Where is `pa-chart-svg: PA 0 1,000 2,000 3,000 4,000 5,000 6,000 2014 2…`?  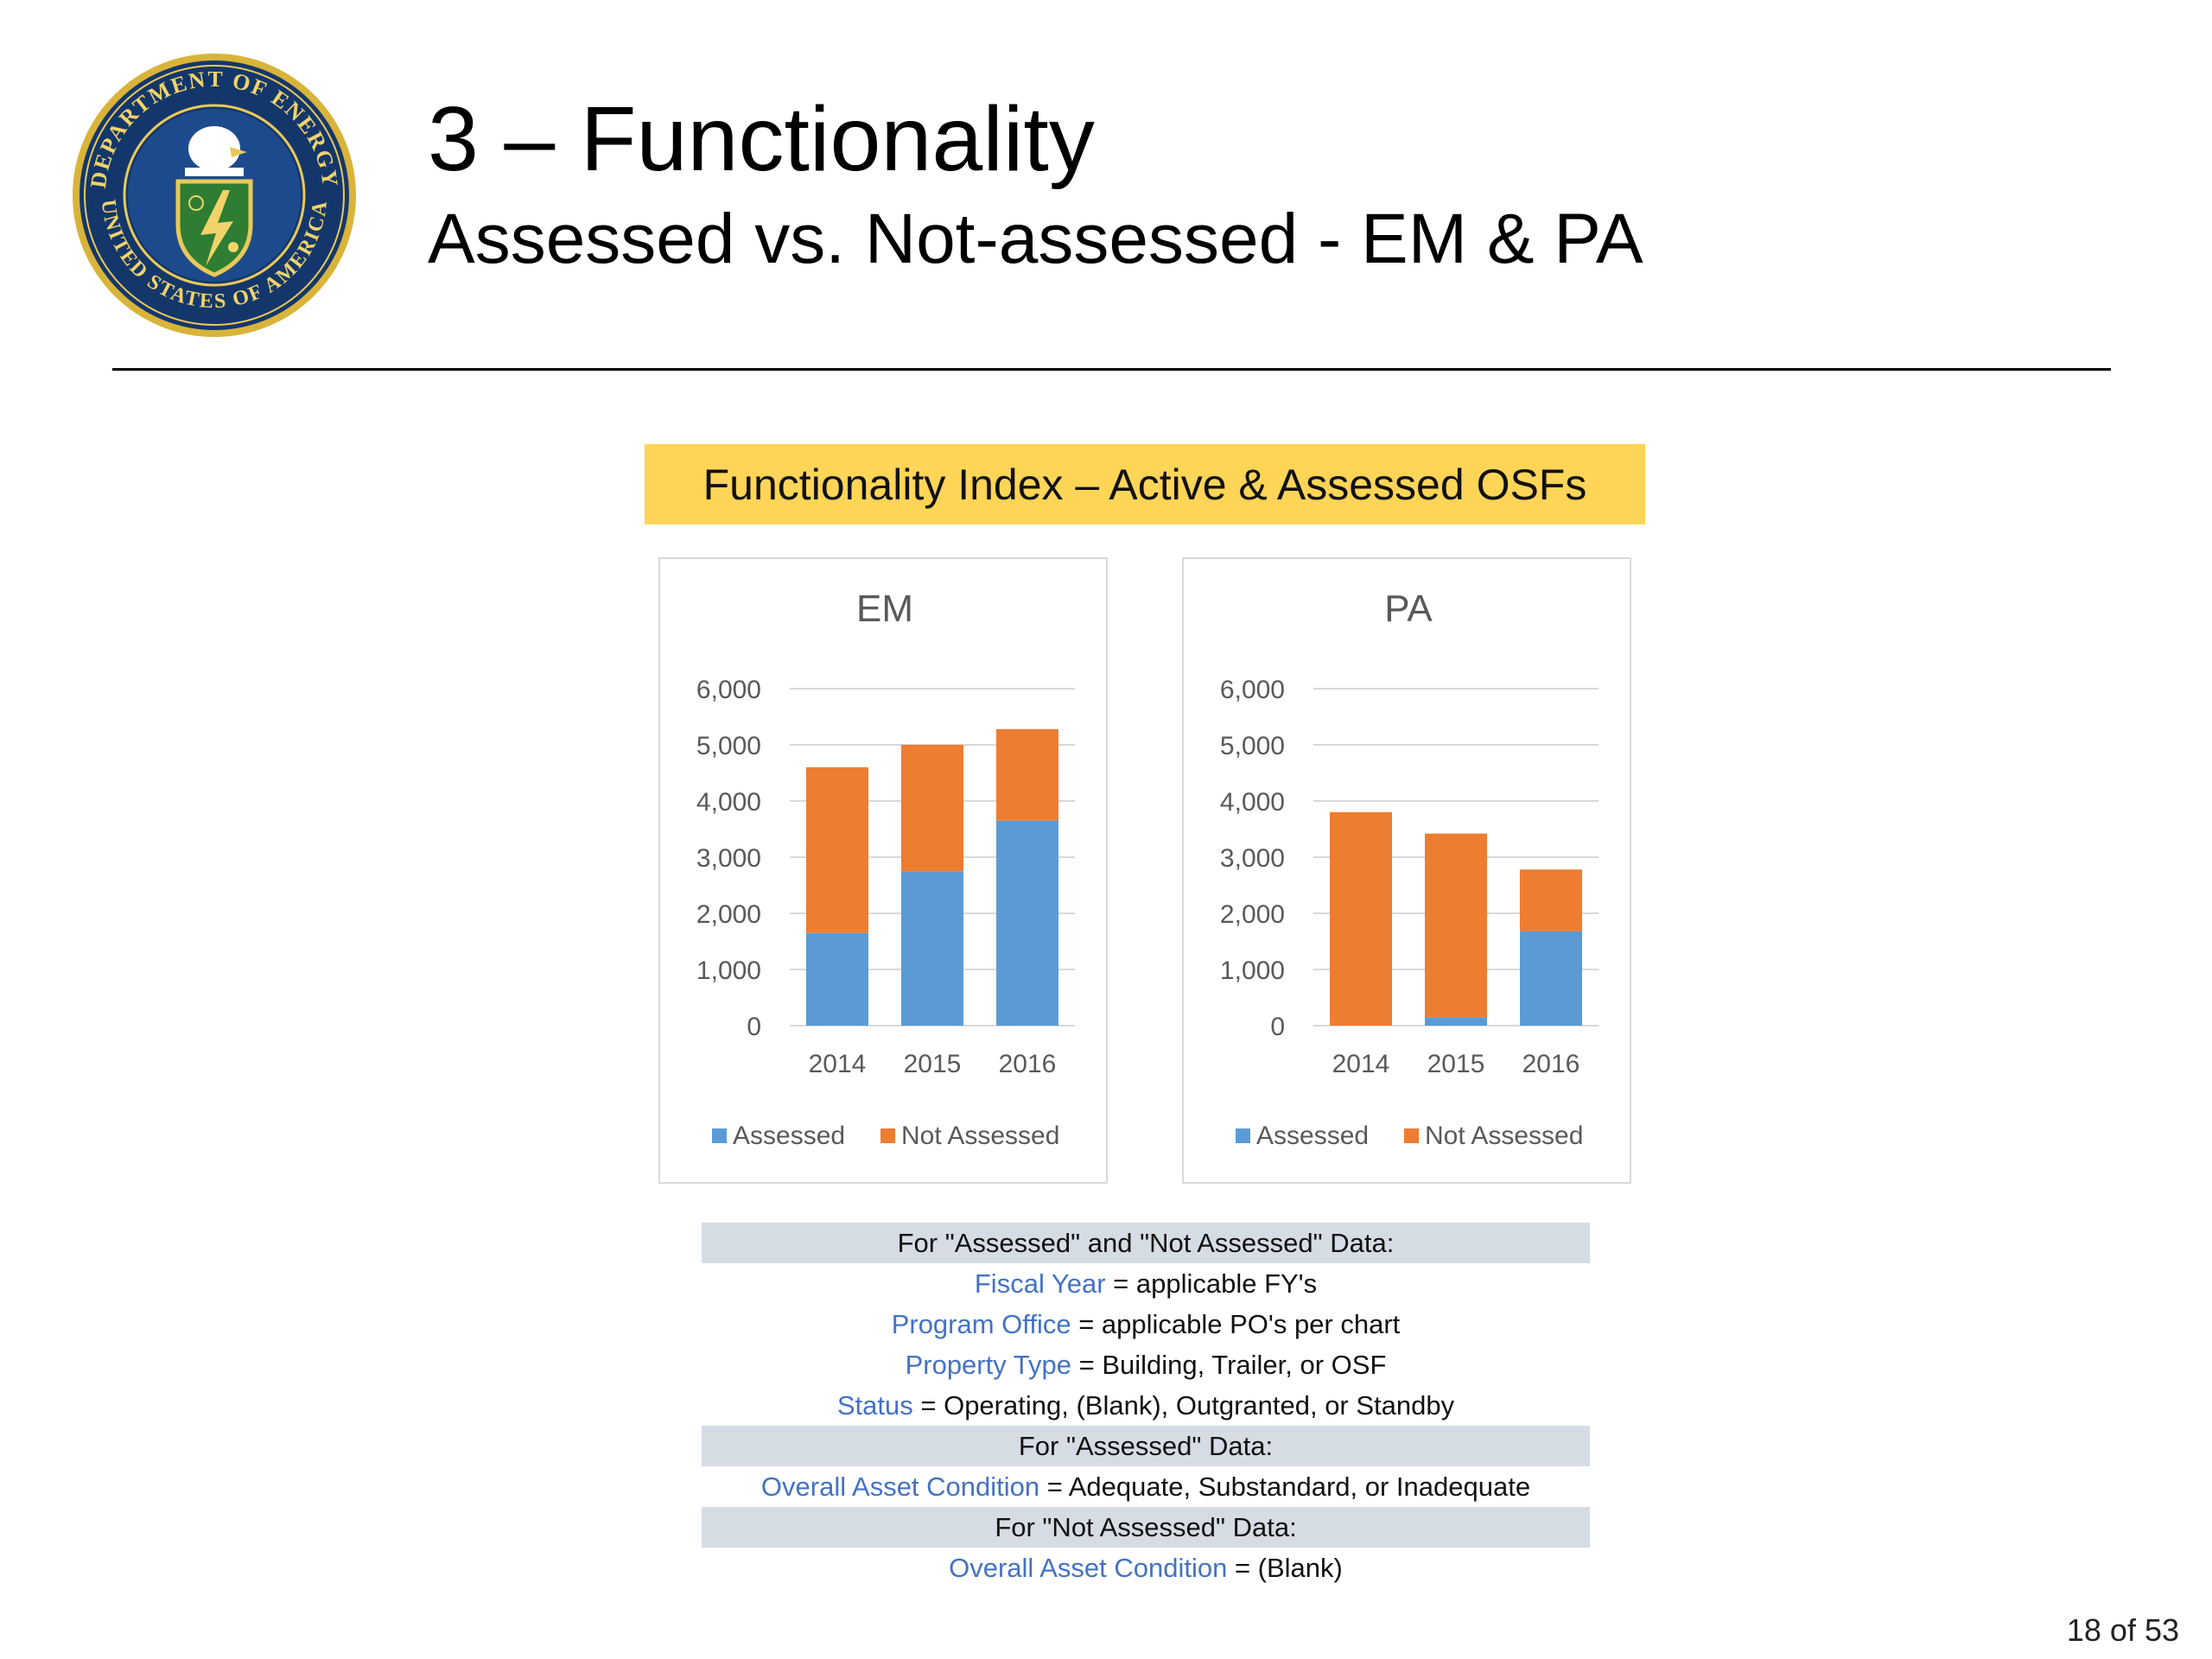
pa-chart-svg: PA 0 1,000 2,000 3,000 4,000 5,000 6,000 2014 2… is located at coordinates (1409, 869).